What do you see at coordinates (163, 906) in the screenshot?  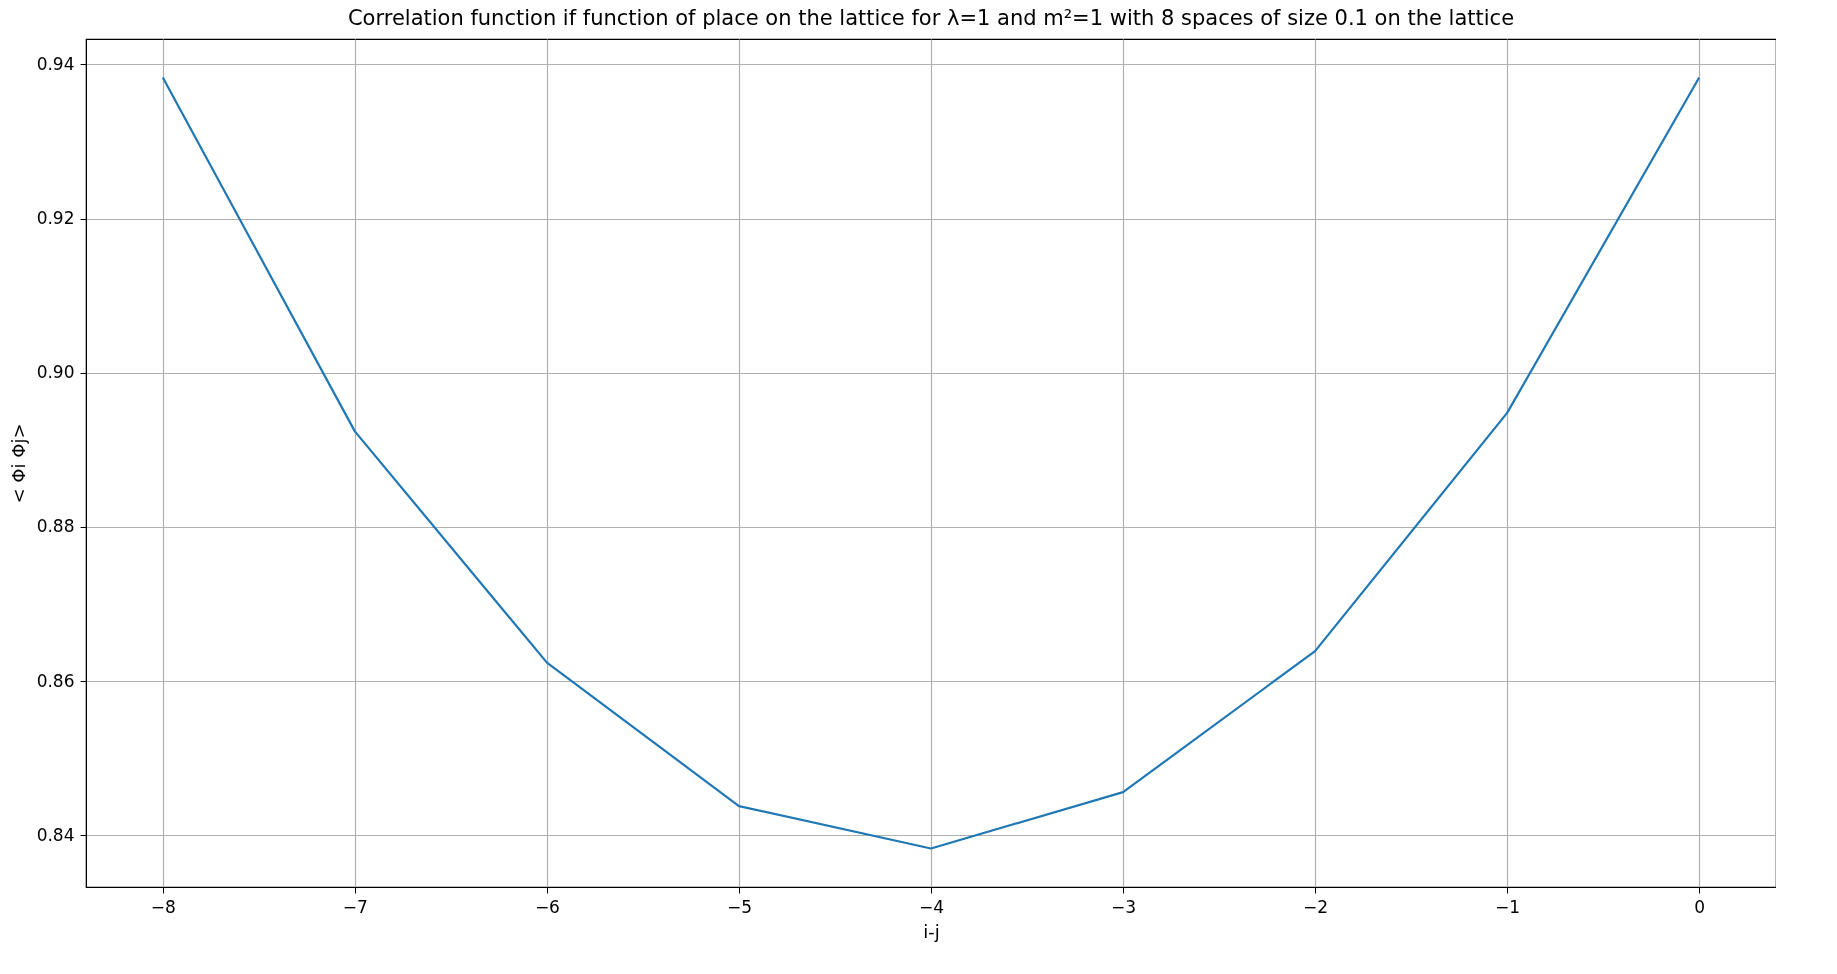 I see `x-tick-label: −8` at bounding box center [163, 906].